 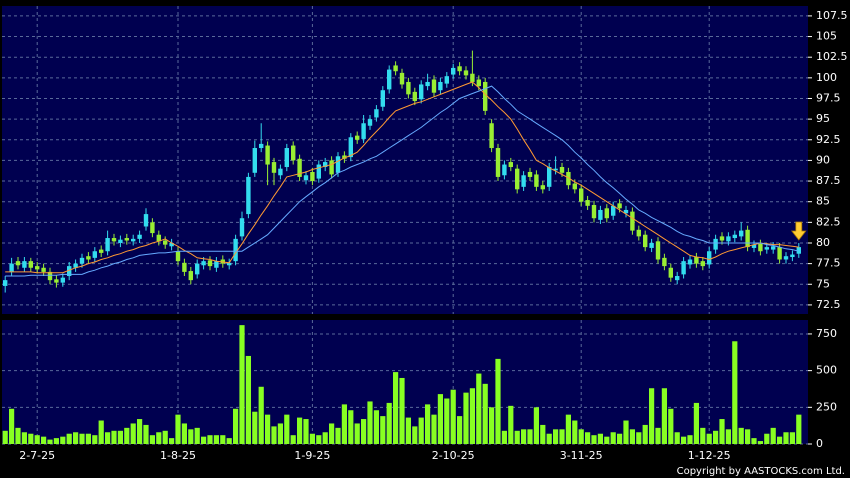 What do you see at coordinates (178, 455) in the screenshot?
I see `x-tick-label: 1-8-25` at bounding box center [178, 455].